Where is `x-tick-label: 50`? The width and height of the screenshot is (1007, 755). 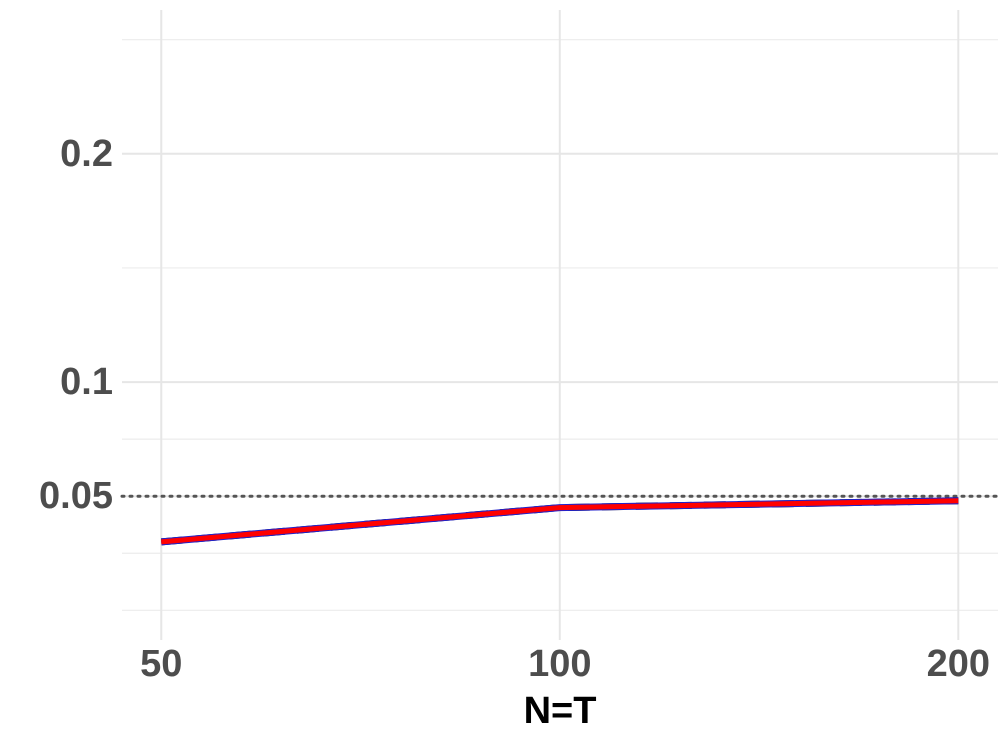
x-tick-label: 50 is located at coordinates (161, 664).